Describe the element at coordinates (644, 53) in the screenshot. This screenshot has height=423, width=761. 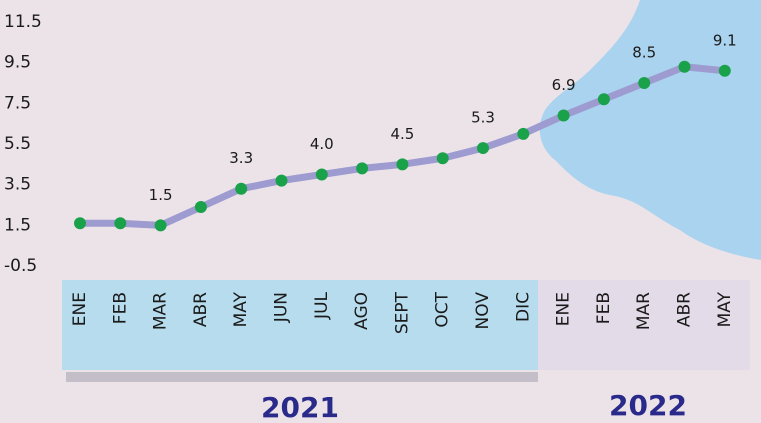
I see `value-label: 8.5` at that location.